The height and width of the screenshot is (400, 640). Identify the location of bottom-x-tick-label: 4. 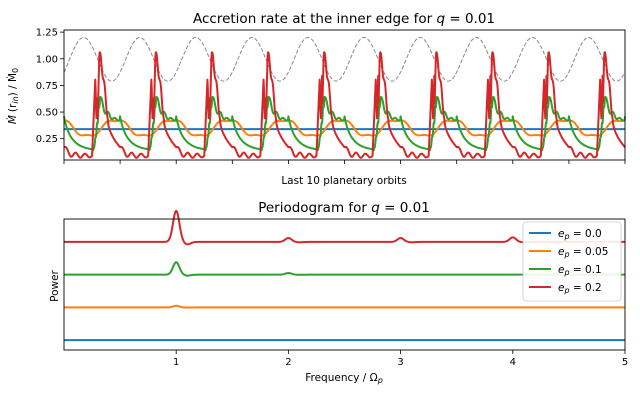
(513, 362).